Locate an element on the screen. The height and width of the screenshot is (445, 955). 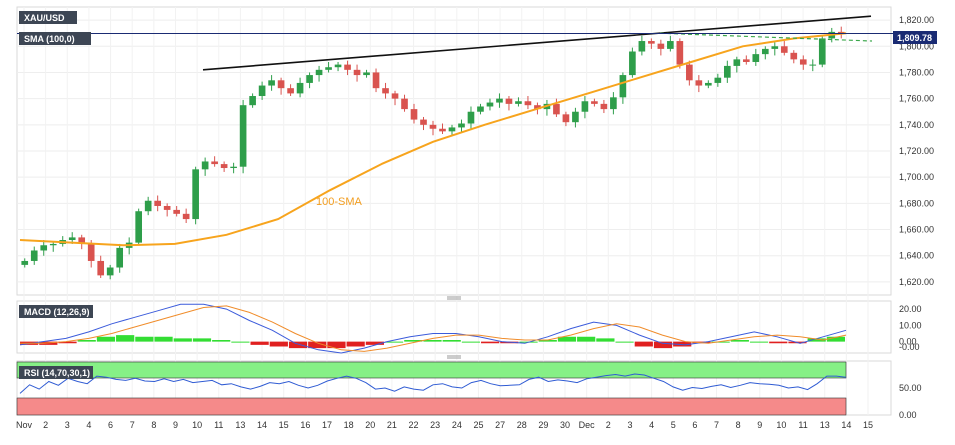
rsi-label-box is located at coordinates (56, 372).